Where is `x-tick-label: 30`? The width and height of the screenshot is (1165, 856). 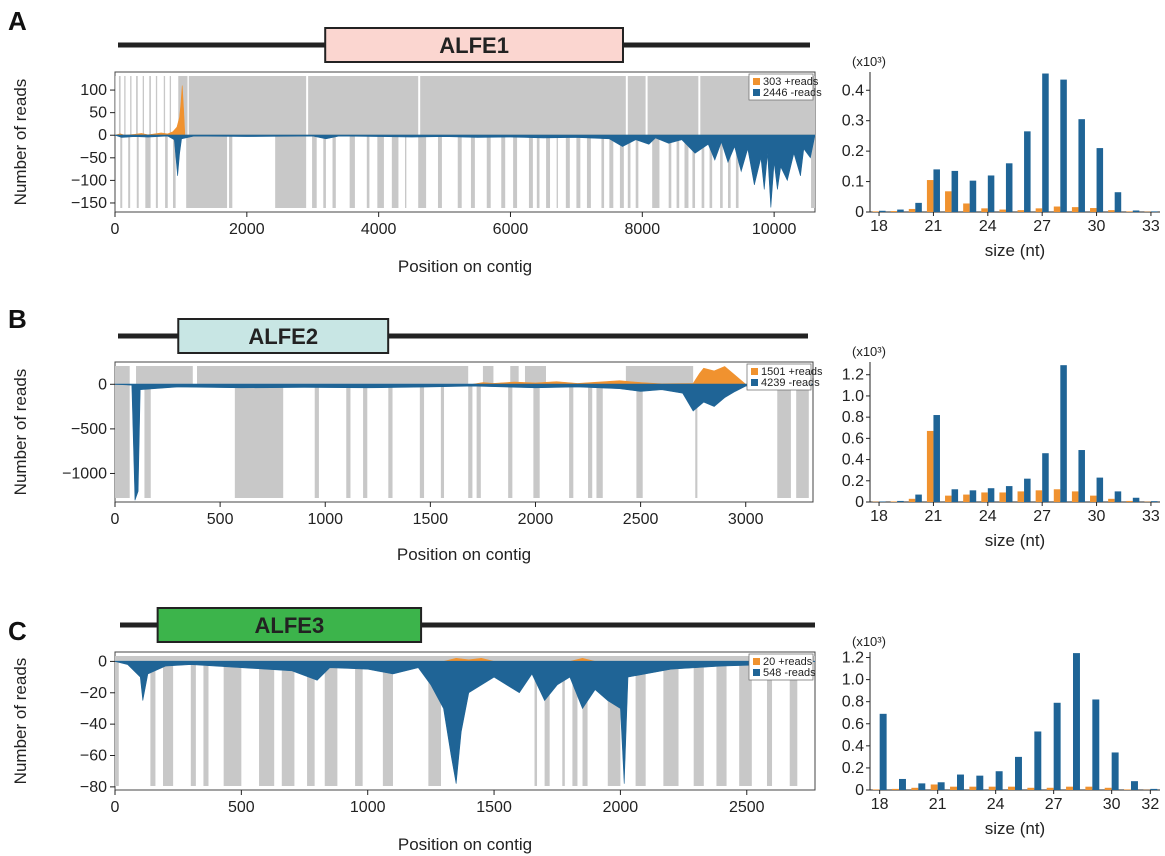
x-tick-label: 30 is located at coordinates (1097, 516).